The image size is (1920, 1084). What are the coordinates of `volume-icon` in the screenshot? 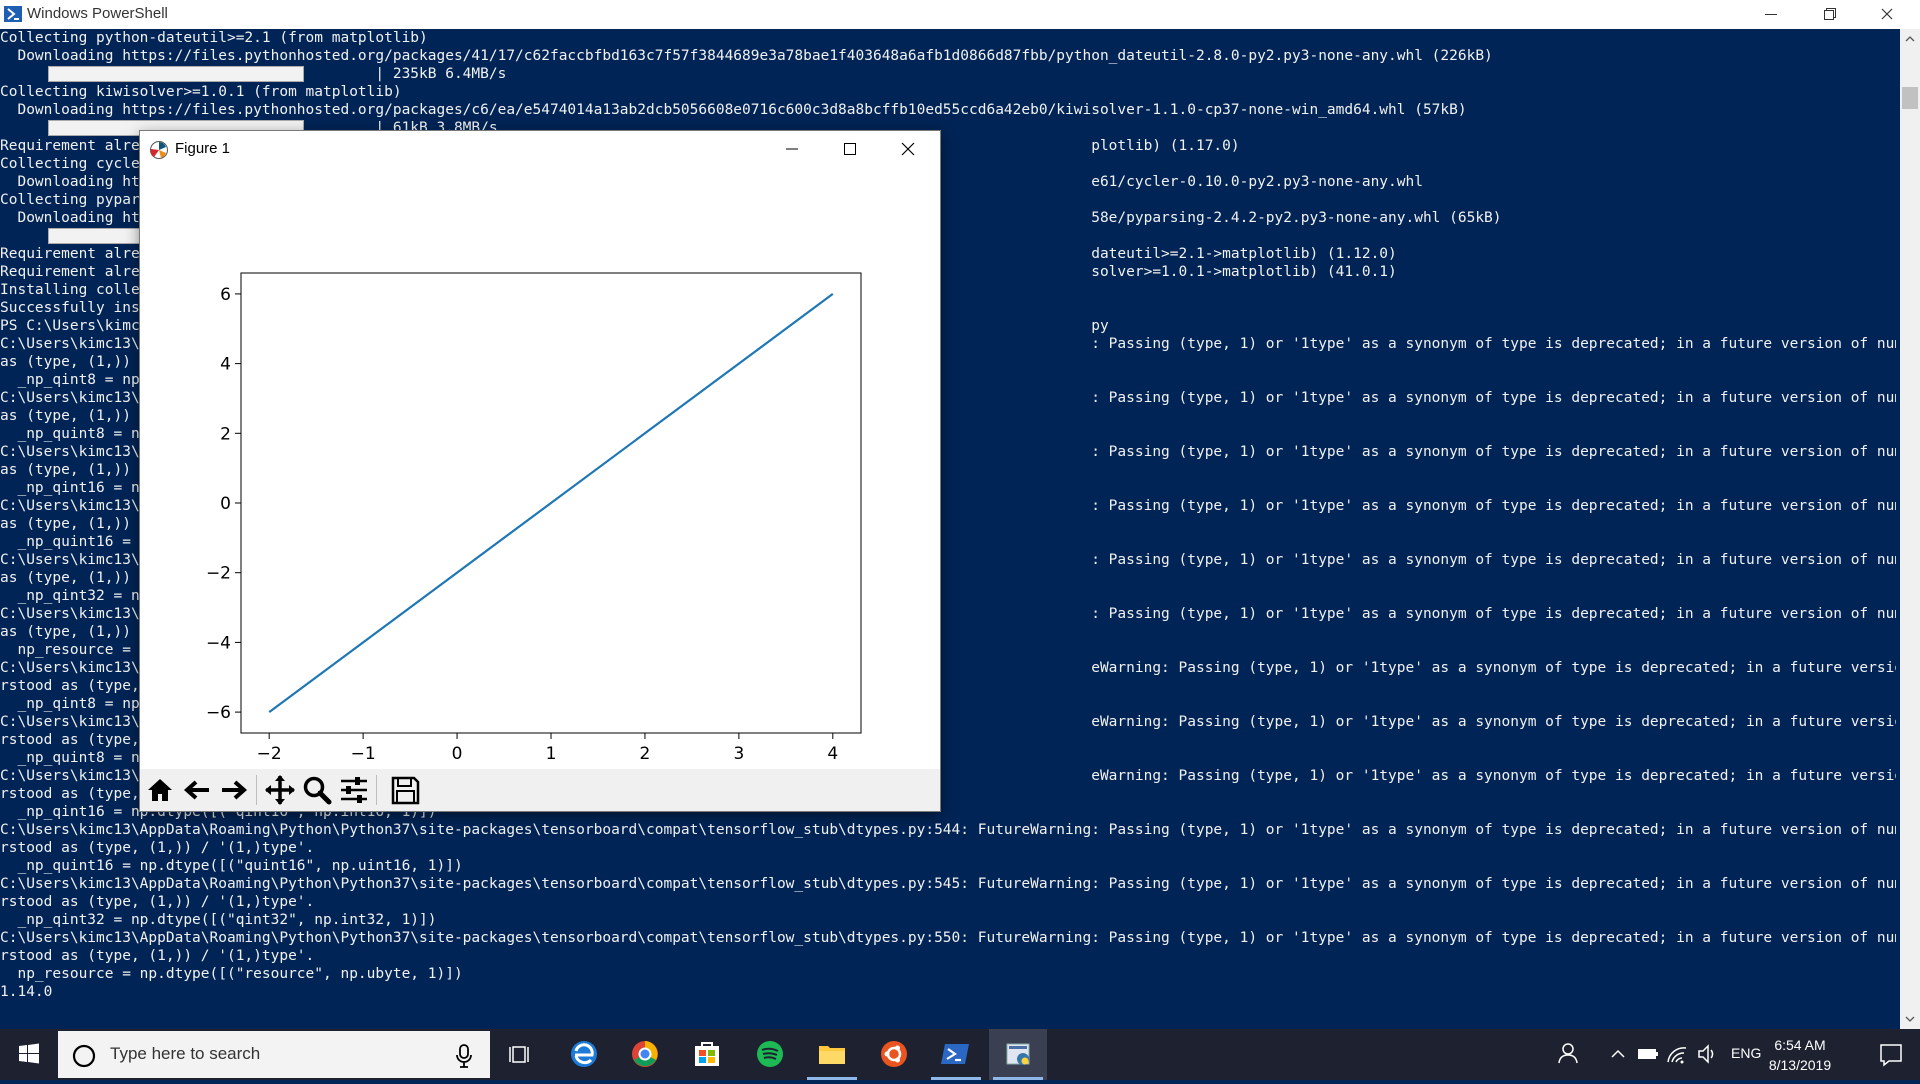 It's located at (1708, 1054).